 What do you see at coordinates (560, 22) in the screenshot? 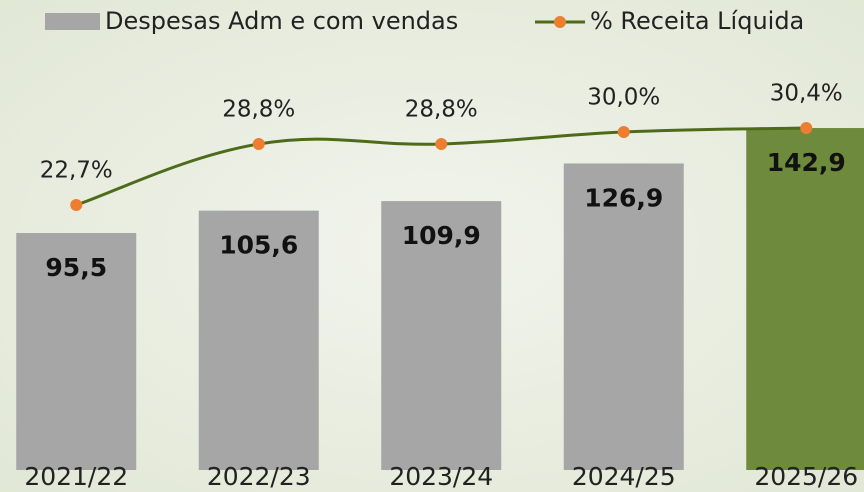
I see `legend-marker` at bounding box center [560, 22].